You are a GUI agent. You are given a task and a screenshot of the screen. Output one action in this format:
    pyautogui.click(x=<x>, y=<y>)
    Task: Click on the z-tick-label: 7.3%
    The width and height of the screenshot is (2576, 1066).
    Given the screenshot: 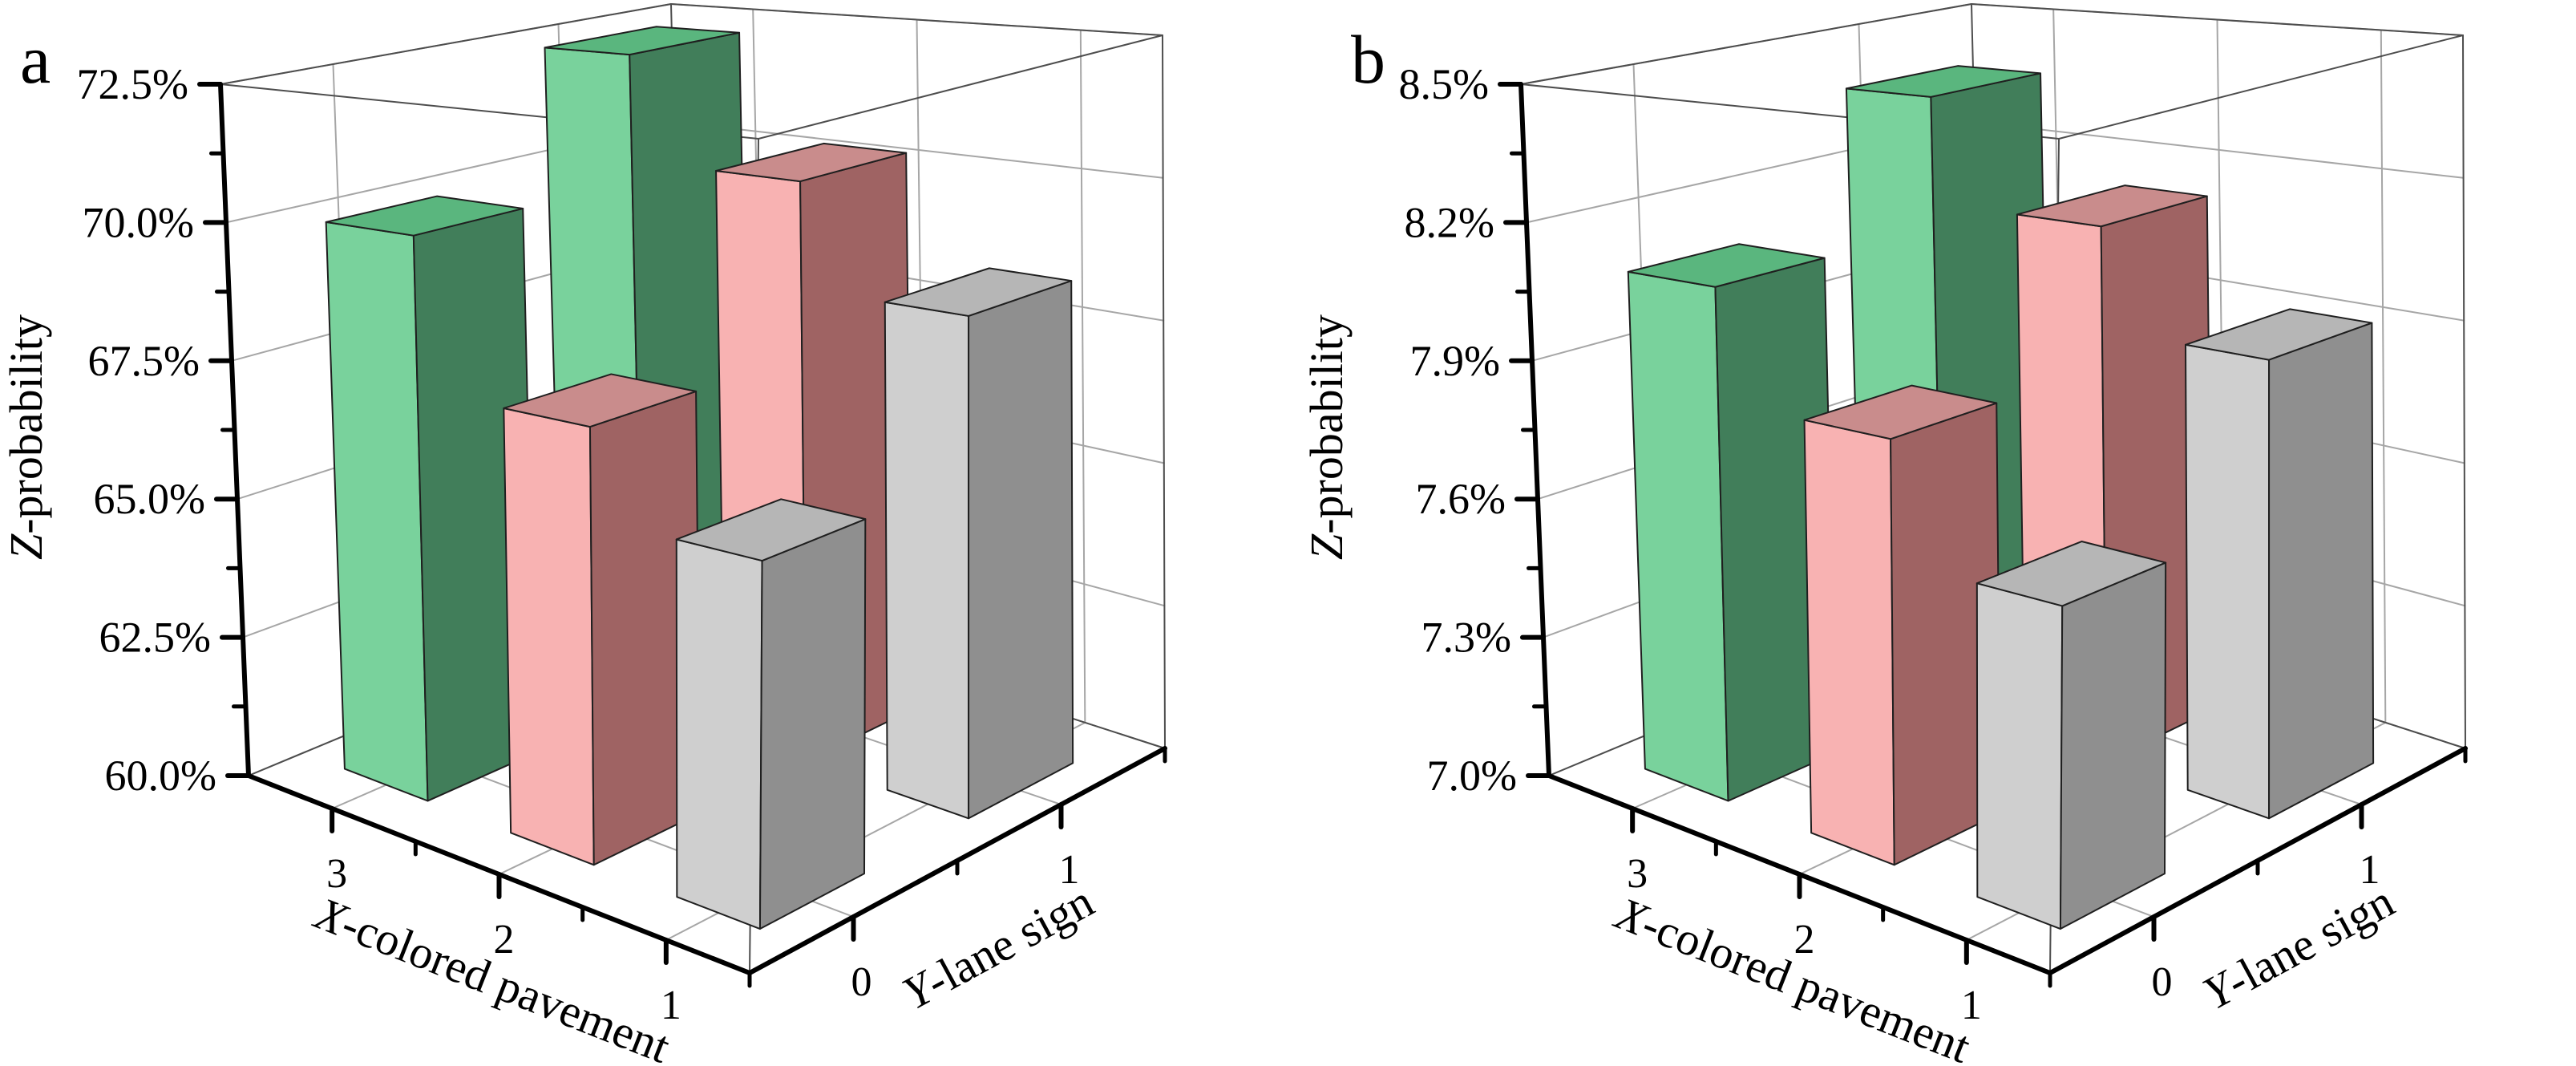 What is the action you would take?
    pyautogui.click(x=1466, y=638)
    